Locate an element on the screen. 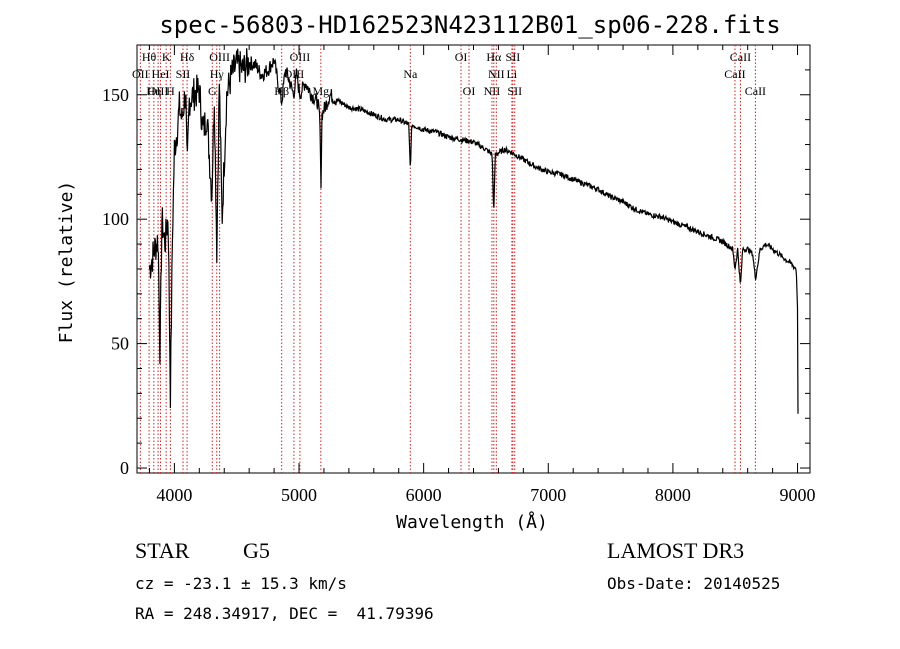  y-tick-label: 50 is located at coordinates (120, 344).